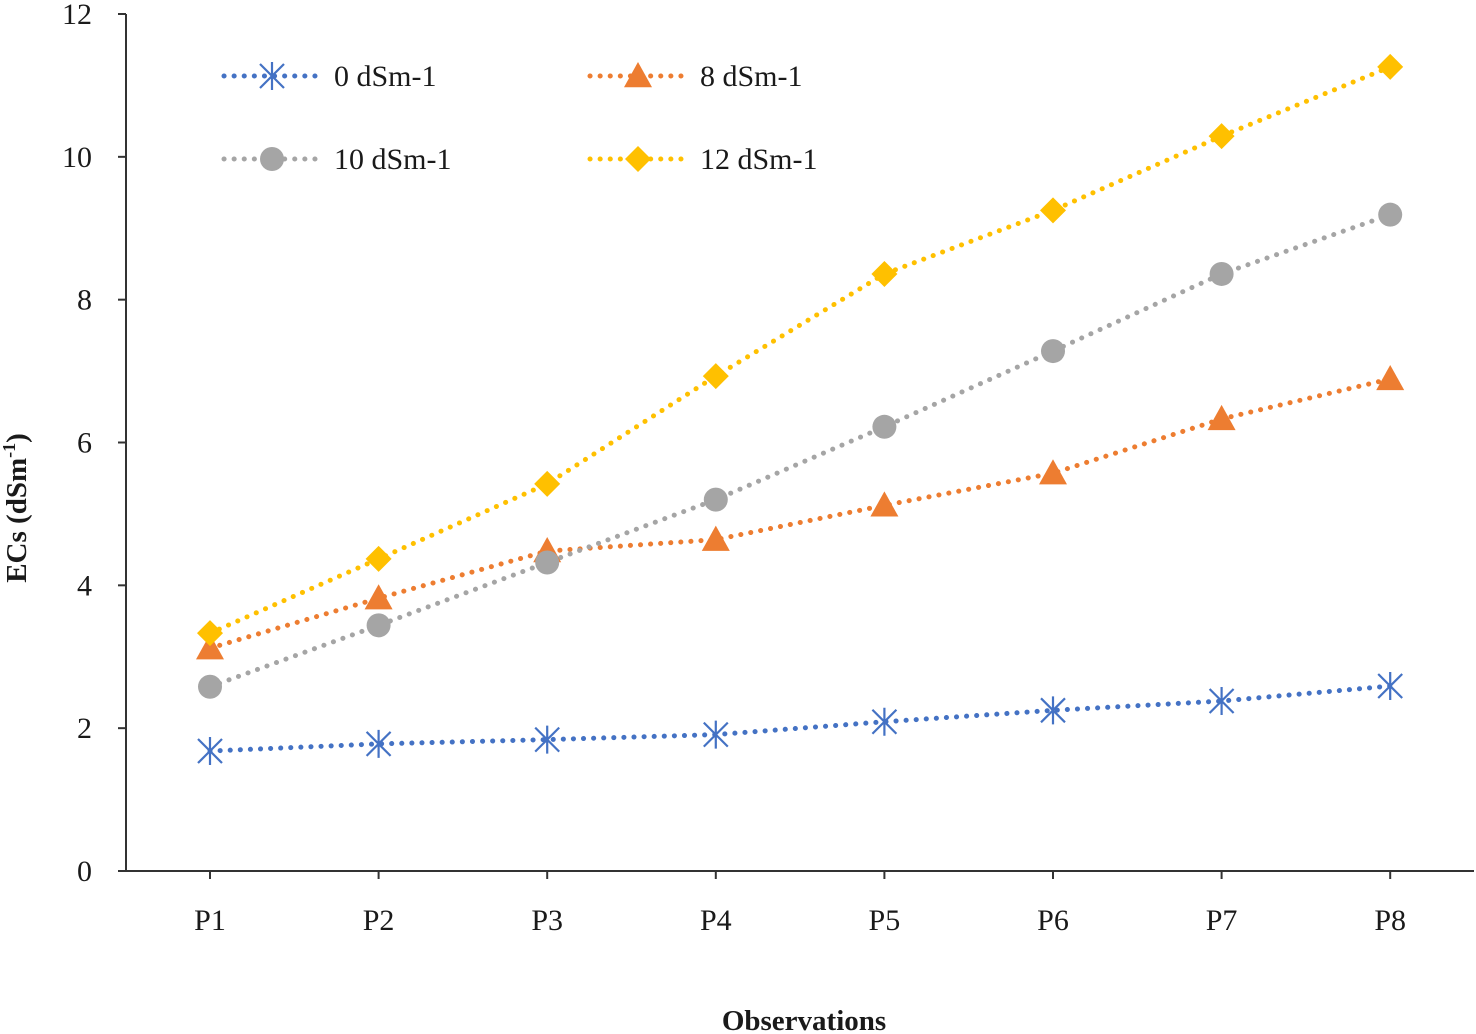 This screenshot has height=1034, width=1476. Describe the element at coordinates (716, 920) in the screenshot. I see `x-tick-label: P4` at that location.